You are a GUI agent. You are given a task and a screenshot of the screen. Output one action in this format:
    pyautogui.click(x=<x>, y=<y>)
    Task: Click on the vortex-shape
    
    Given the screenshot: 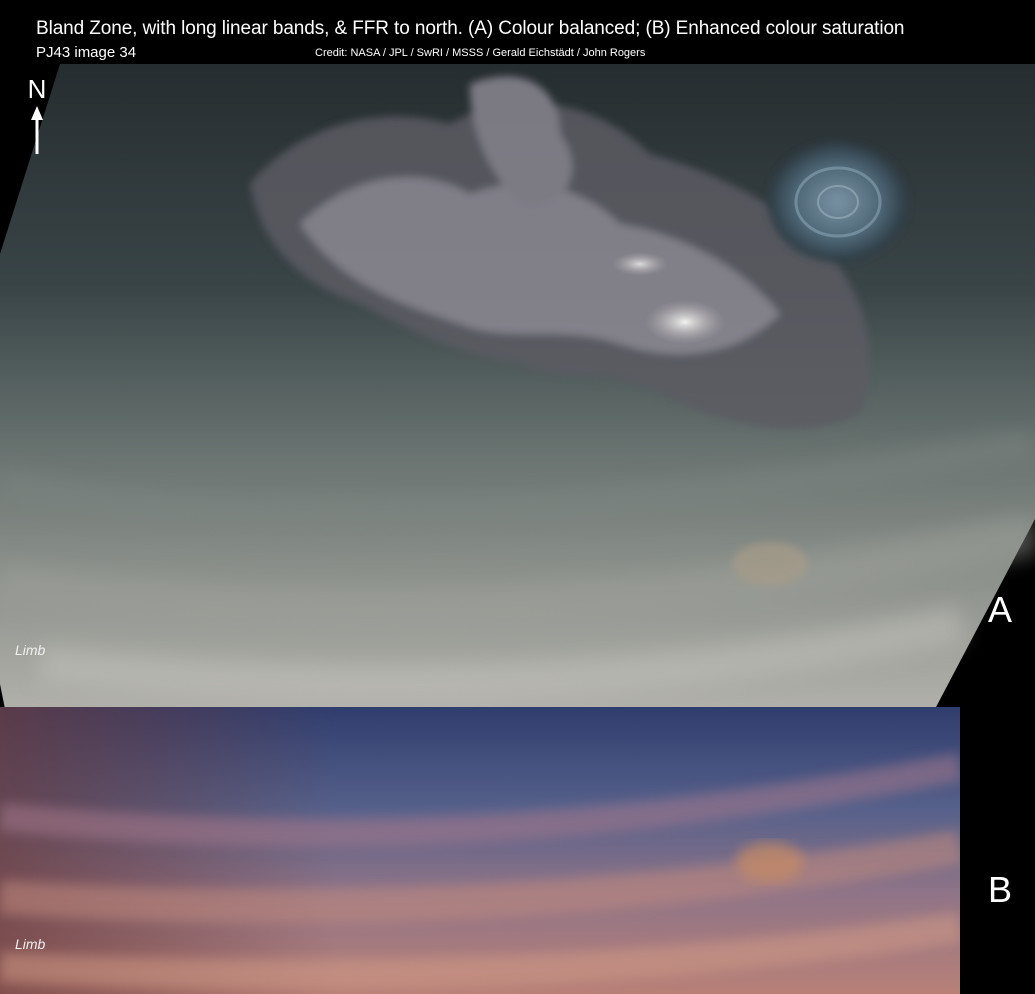 What is the action you would take?
    pyautogui.click(x=838, y=202)
    